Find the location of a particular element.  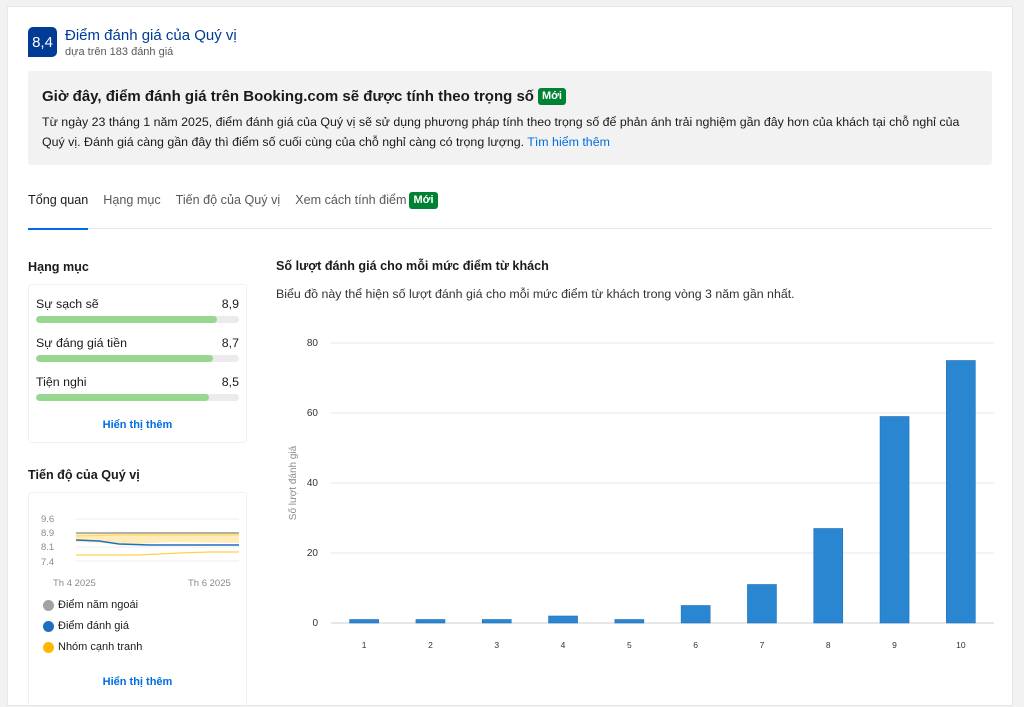

legend-score: Điểm đánh giá is located at coordinates (92, 626).